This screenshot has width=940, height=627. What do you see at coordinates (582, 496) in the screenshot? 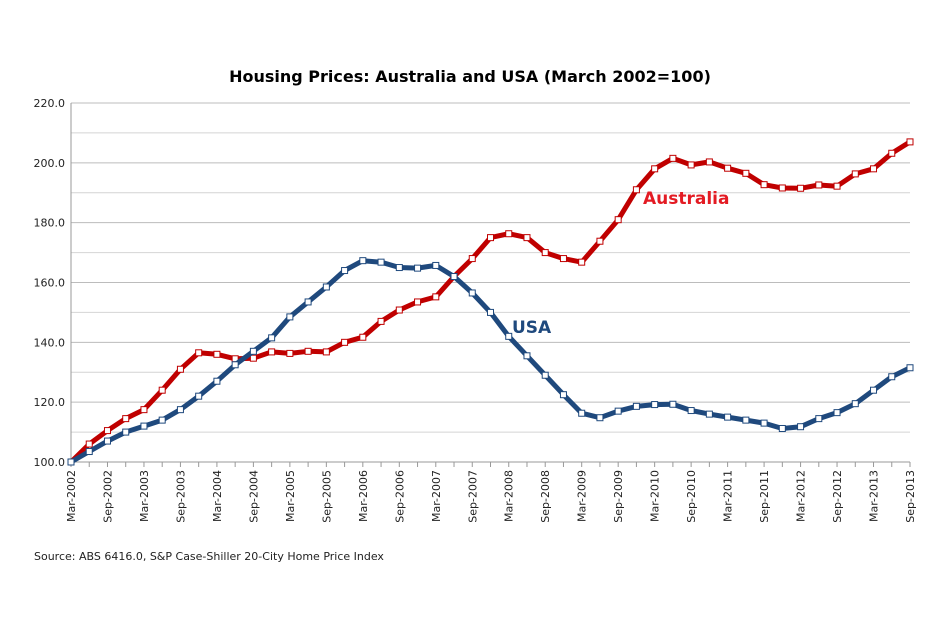
I see `x-tick-label: Mar-2009` at bounding box center [582, 496].